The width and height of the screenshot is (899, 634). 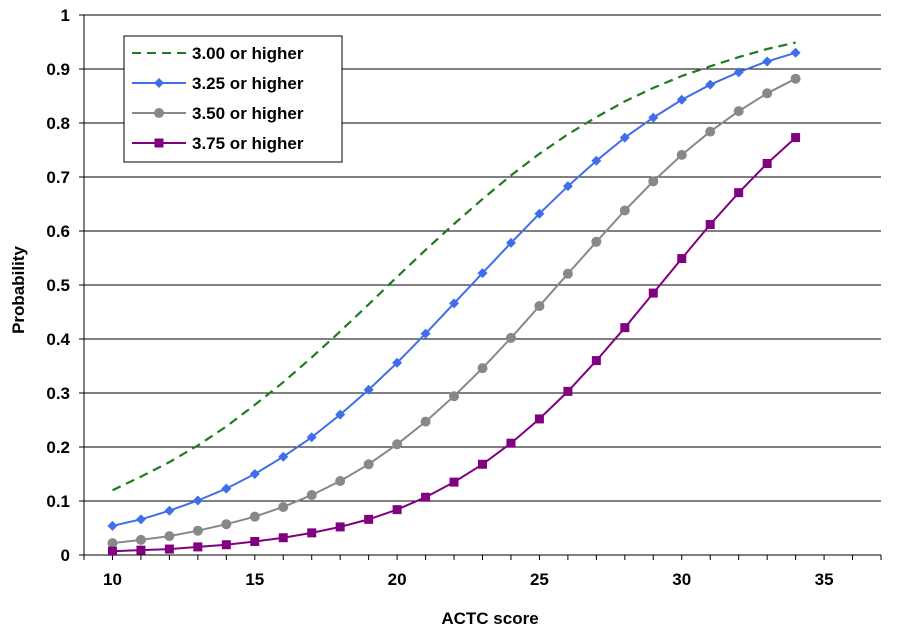 What do you see at coordinates (18, 290) in the screenshot?
I see `y-axis-title: Probability` at bounding box center [18, 290].